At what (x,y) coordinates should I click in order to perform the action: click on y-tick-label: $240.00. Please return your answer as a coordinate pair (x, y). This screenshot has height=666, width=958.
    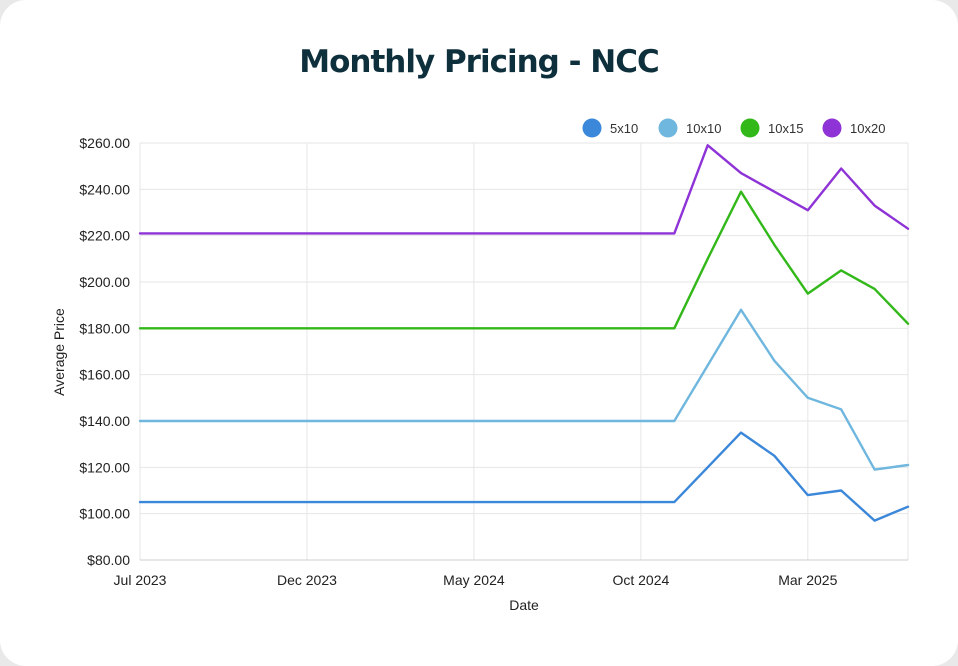
    Looking at the image, I should click on (104, 189).